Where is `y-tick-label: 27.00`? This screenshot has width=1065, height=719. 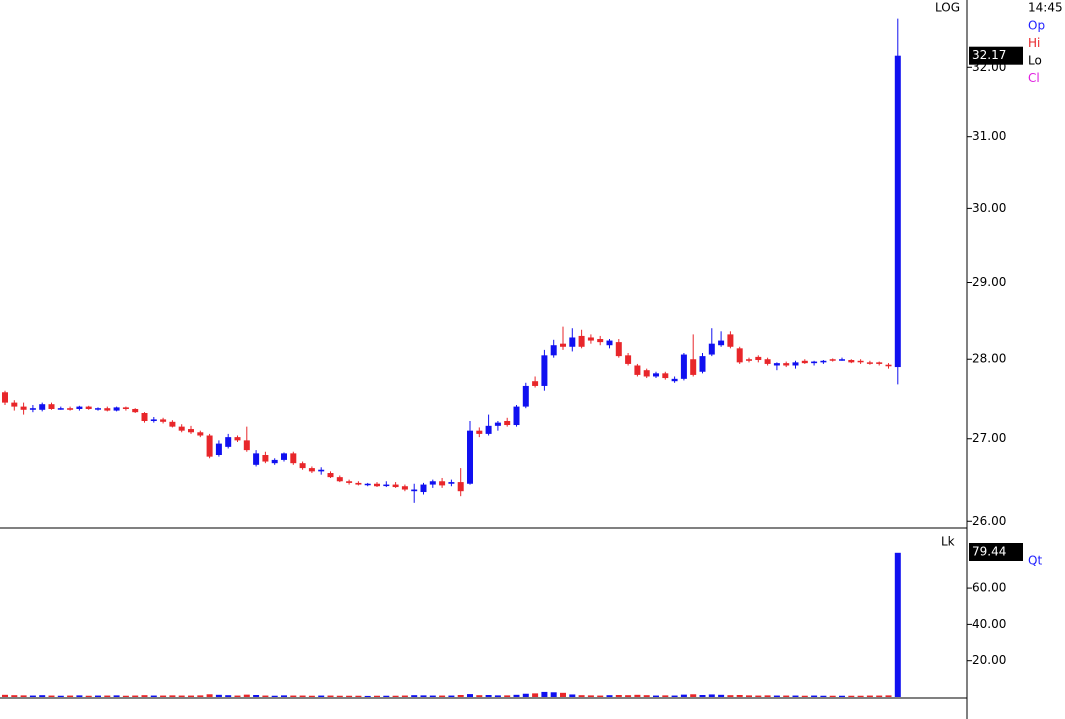 y-tick-label: 27.00 is located at coordinates (989, 438).